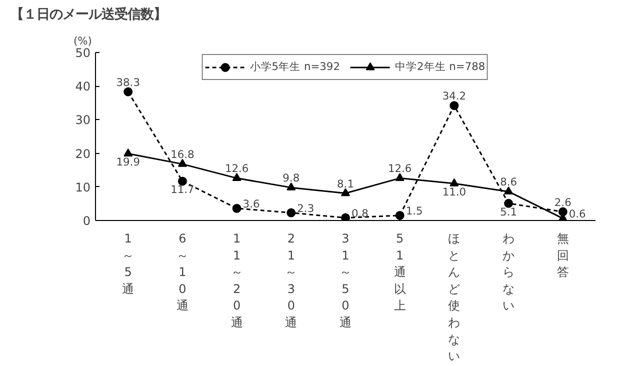  I want to click on y-tick-label: 20, so click(83, 153).